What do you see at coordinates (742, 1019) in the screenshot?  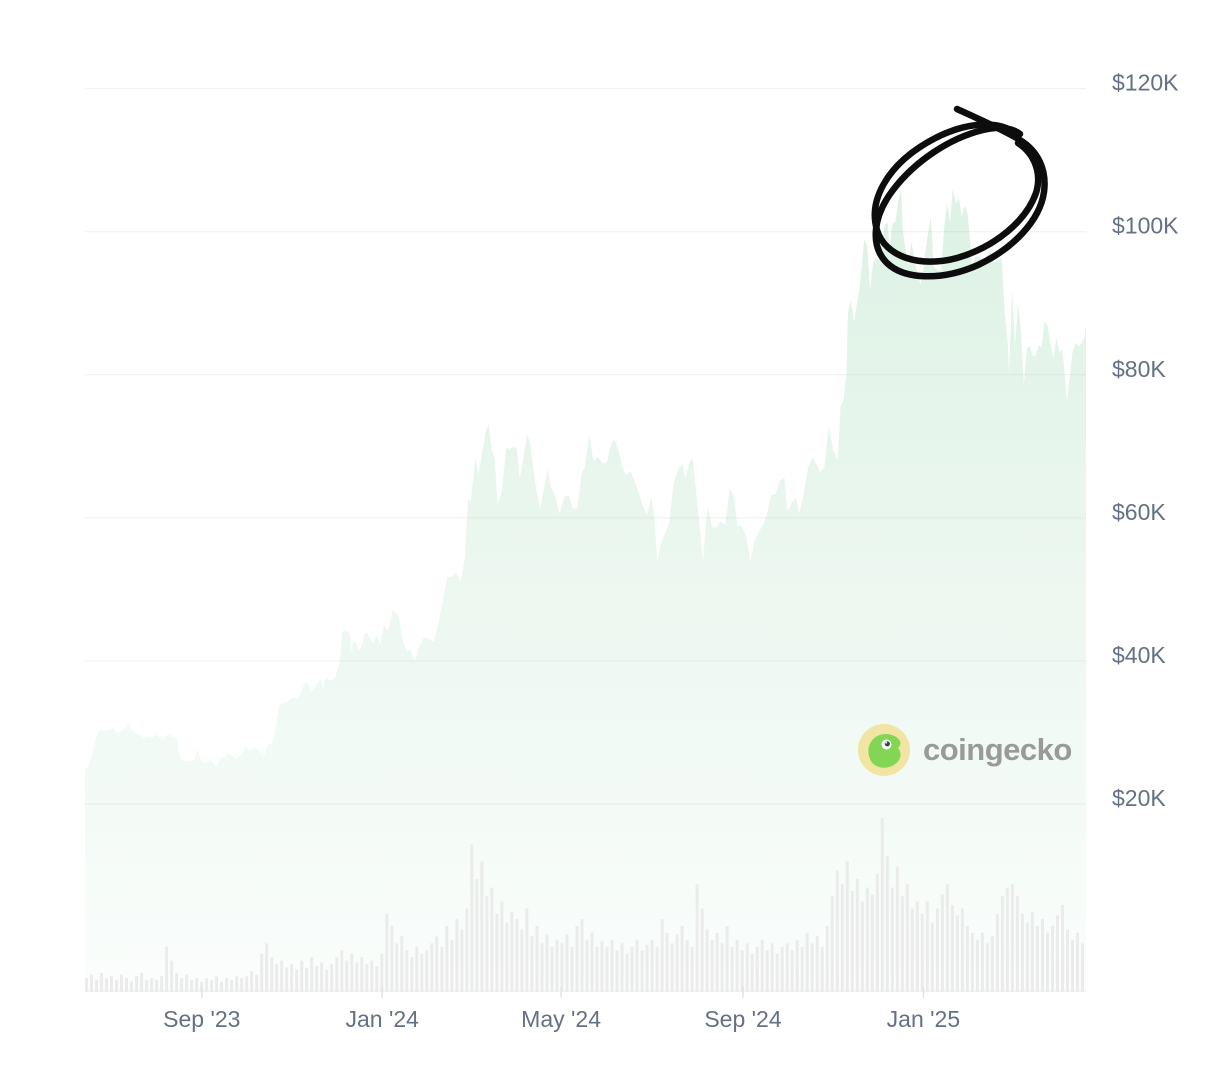 I see `x-axis-label: Sep '24` at bounding box center [742, 1019].